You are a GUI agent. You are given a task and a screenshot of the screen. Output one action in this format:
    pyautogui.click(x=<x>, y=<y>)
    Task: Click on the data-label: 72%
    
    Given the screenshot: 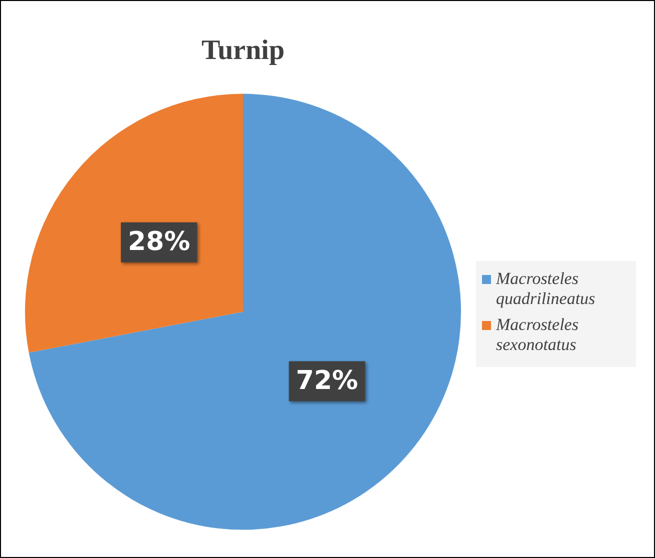 What is the action you would take?
    pyautogui.click(x=327, y=381)
    